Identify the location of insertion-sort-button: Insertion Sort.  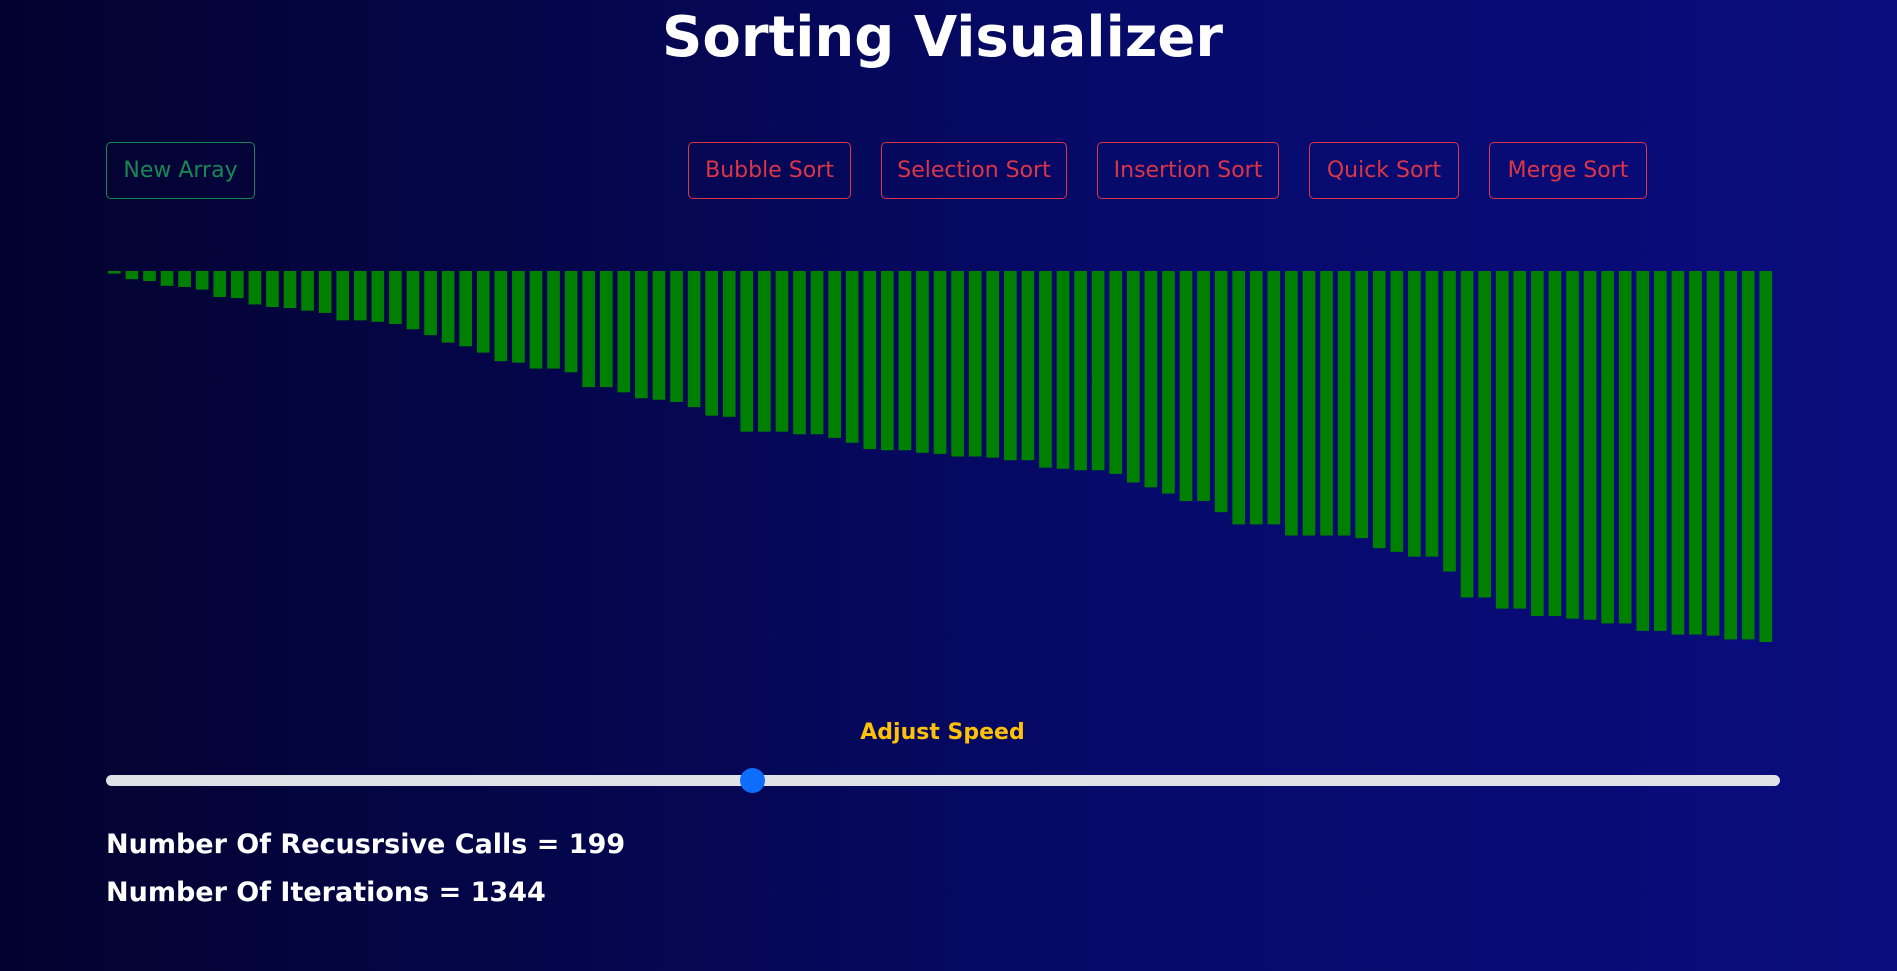
(1188, 170).